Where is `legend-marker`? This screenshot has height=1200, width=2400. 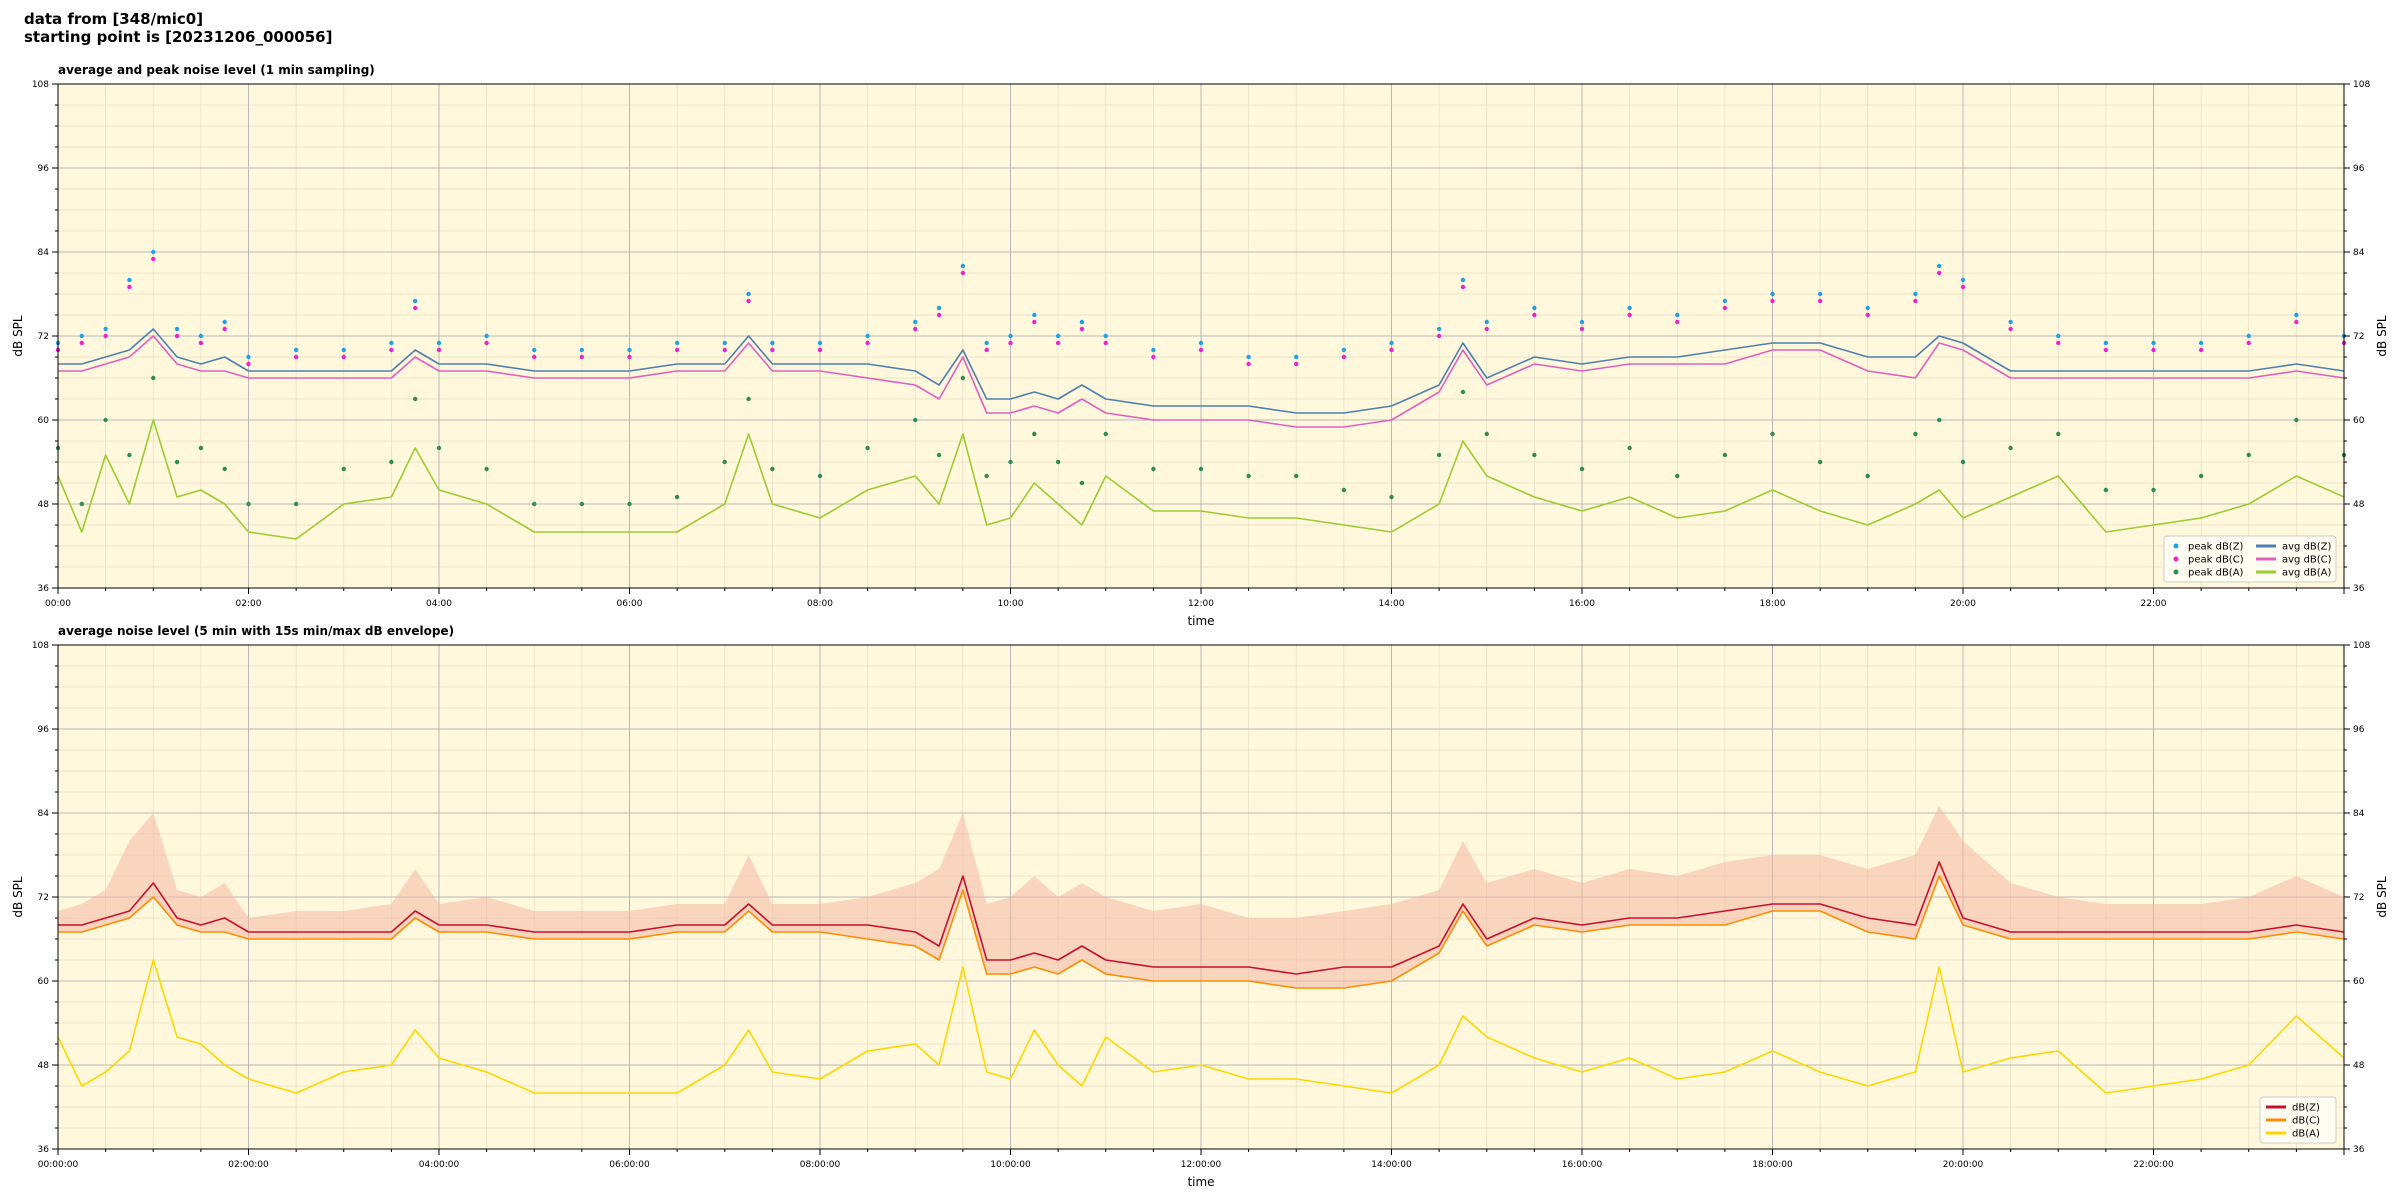
legend-marker is located at coordinates (2176, 572).